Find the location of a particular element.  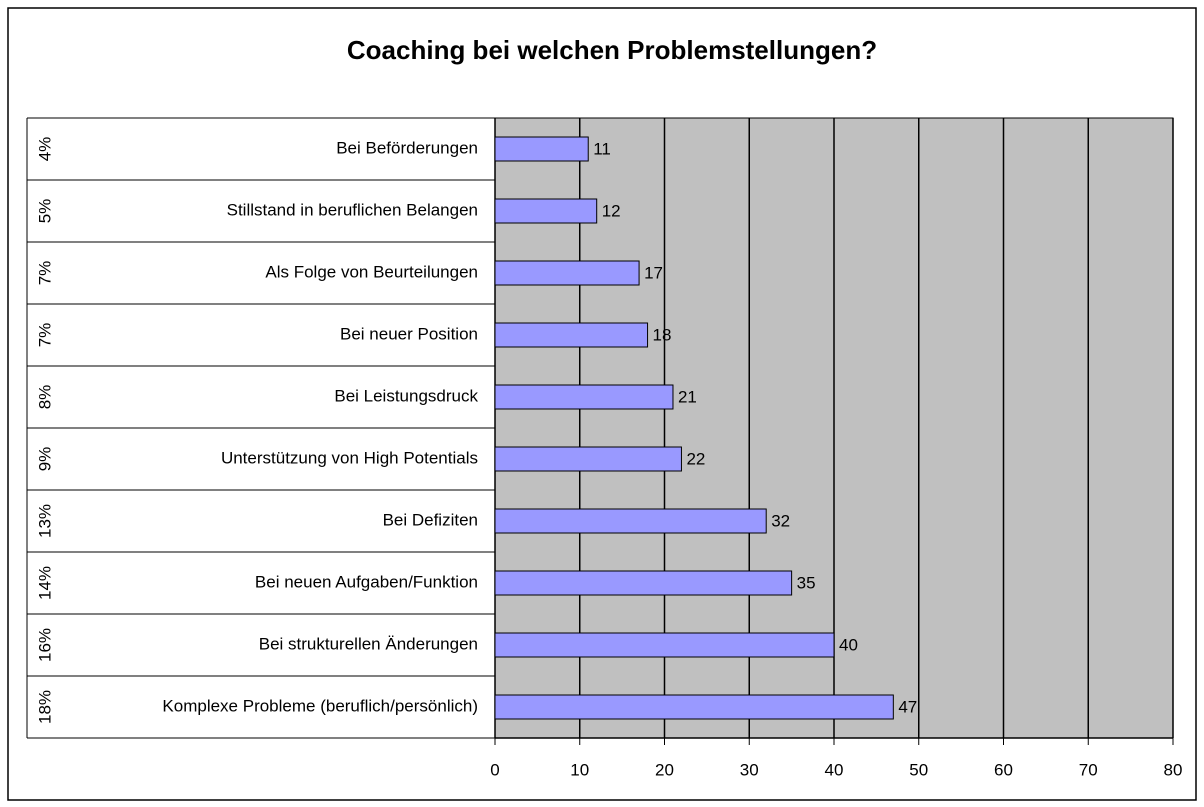

data-label: 21 is located at coordinates (687, 396).